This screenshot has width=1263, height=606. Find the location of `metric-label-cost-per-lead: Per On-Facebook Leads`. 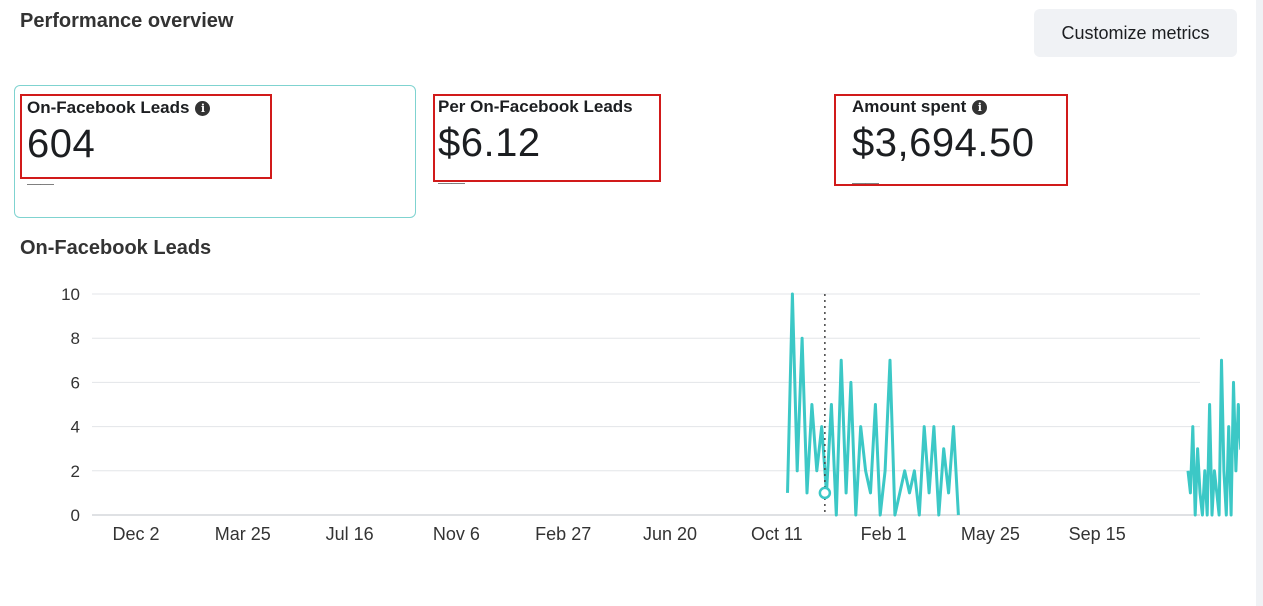

metric-label-cost-per-lead: Per On-Facebook Leads is located at coordinates (535, 107).